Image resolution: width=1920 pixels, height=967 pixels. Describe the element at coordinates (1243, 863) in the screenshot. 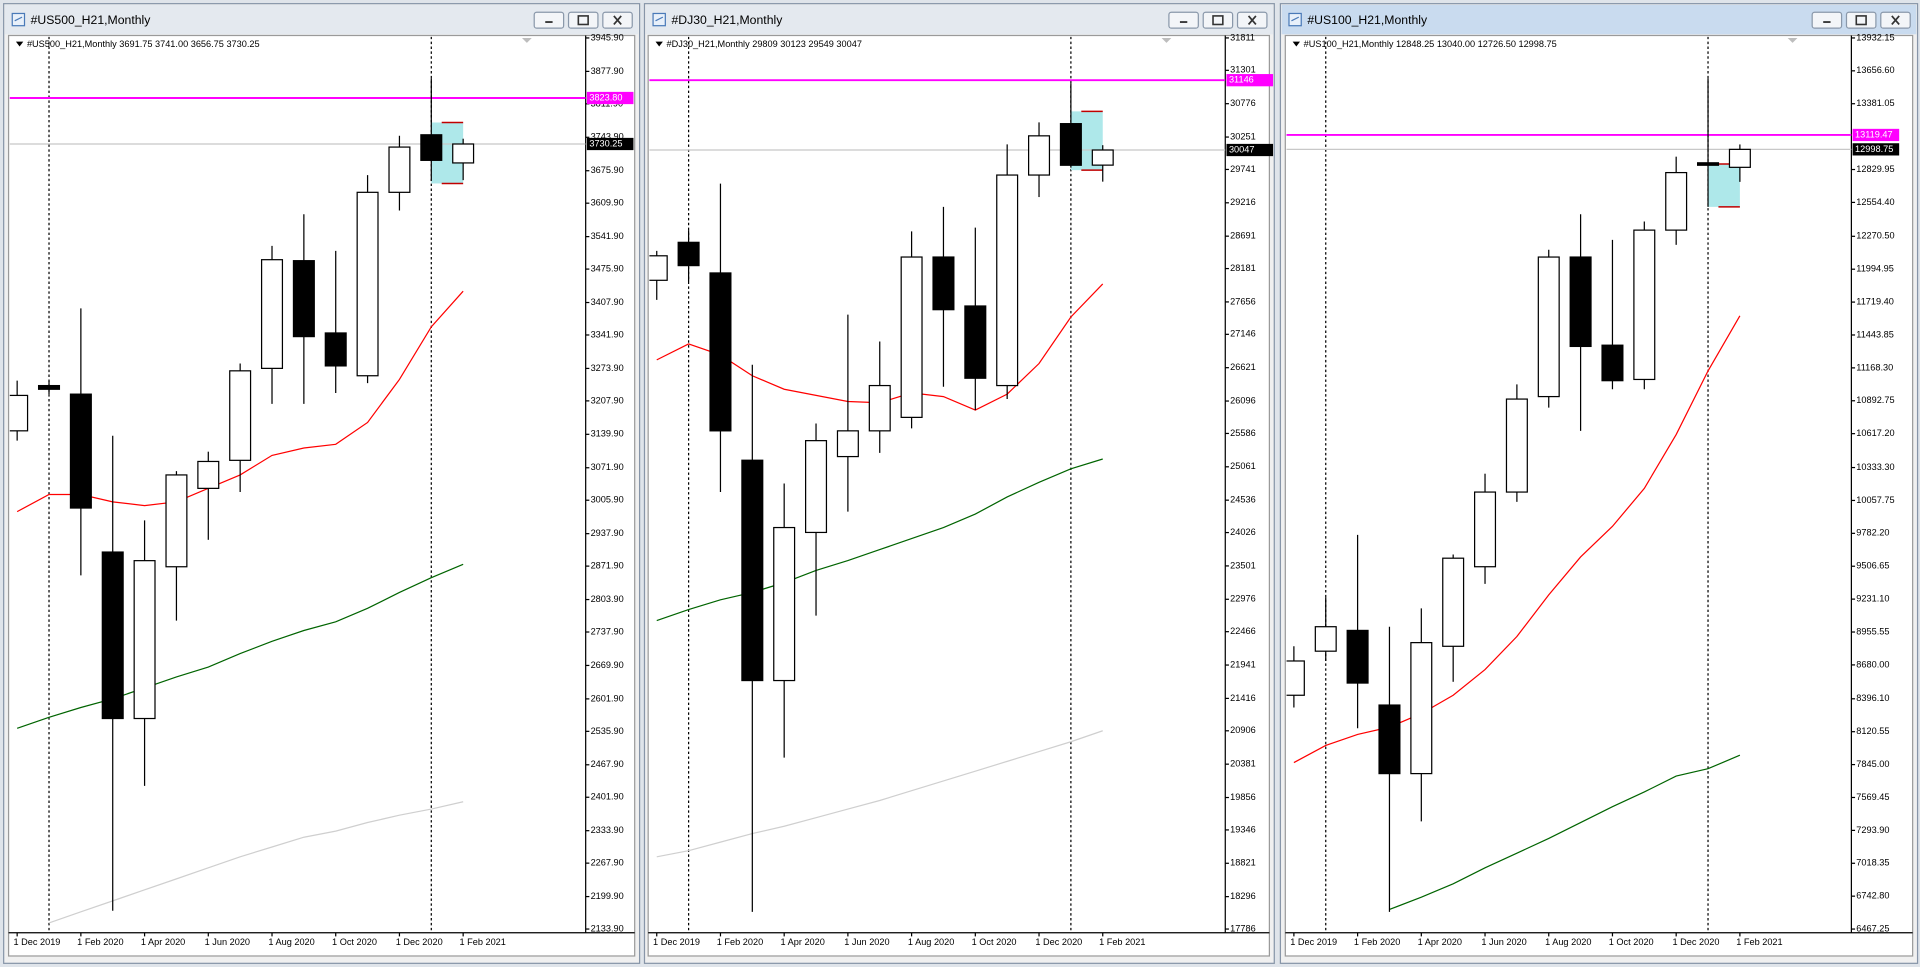

I see `y-tick-label: 18821` at that location.